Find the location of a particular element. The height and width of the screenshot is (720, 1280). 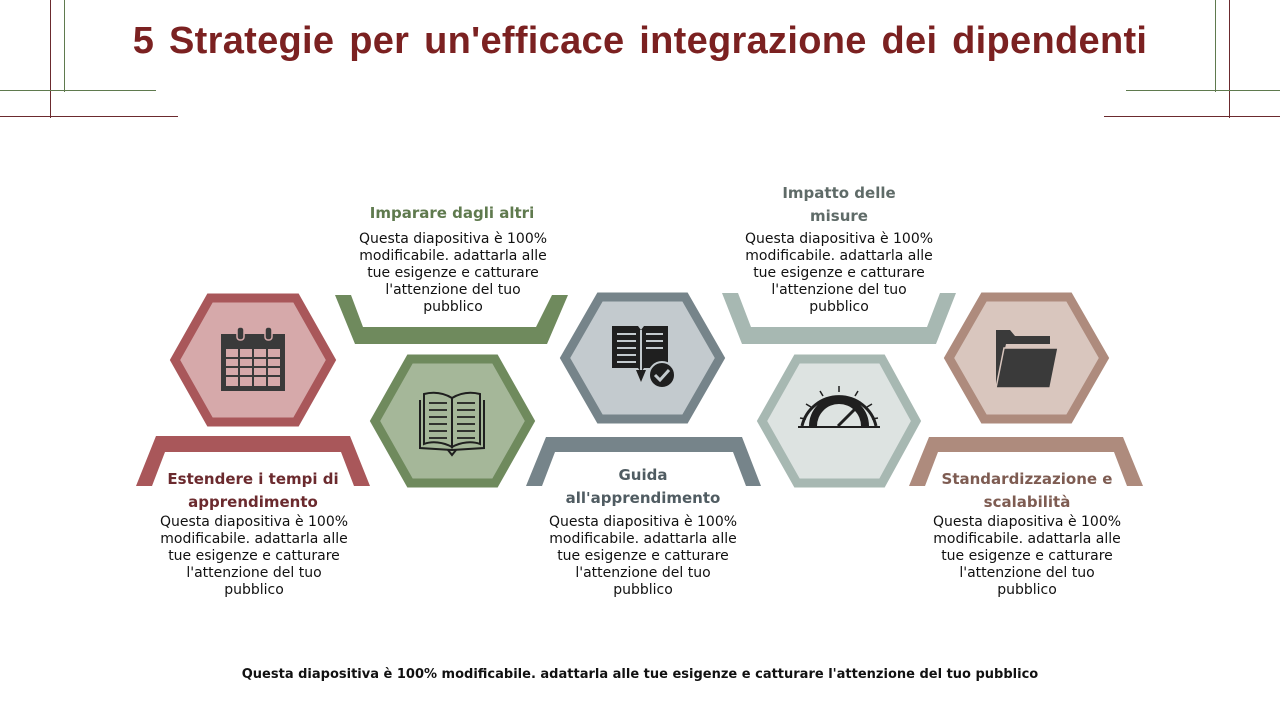

strategy-5-heading: Standardizzazione e scalabilità is located at coordinates (1027, 490).